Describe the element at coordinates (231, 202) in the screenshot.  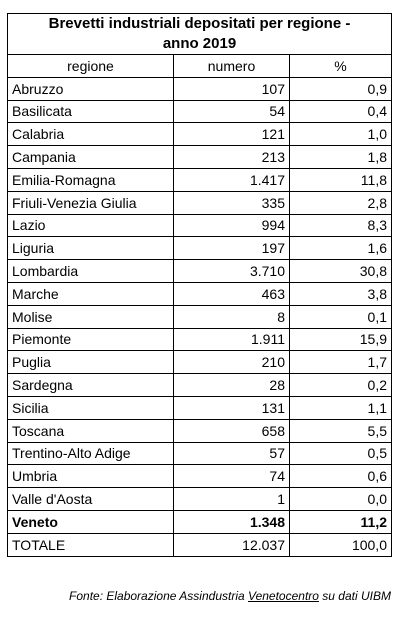
I see `cell-numero: 335` at that location.